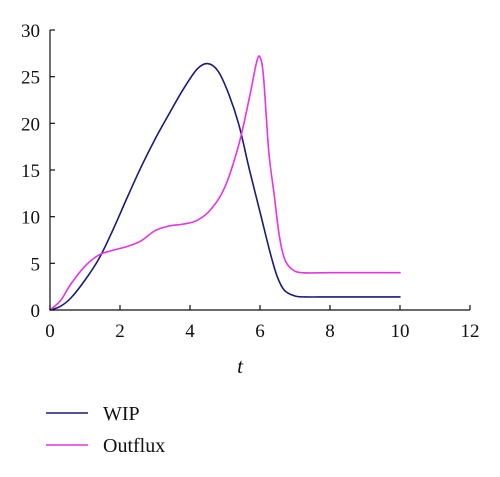 The image size is (500, 477). I want to click on y-tick-label: 30, so click(30, 31).